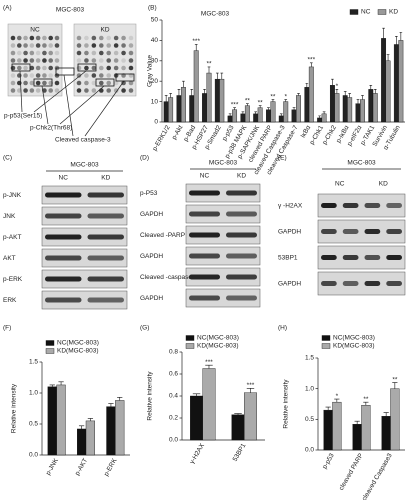 Image resolution: width=409 pixels, height=500 pixels. I want to click on y-axis-label: Gray Value, so click(150, 71).